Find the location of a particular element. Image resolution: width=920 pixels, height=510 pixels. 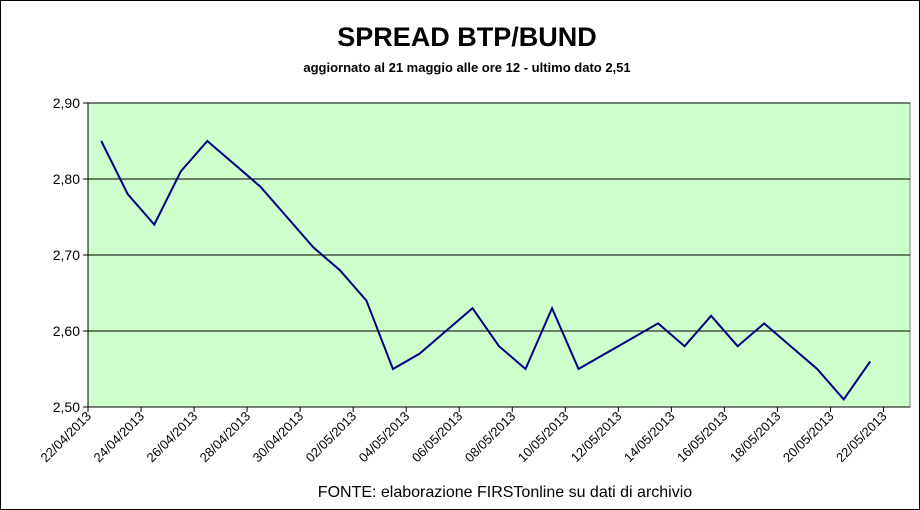

y-tick-label: 2,70 is located at coordinates (66, 255).